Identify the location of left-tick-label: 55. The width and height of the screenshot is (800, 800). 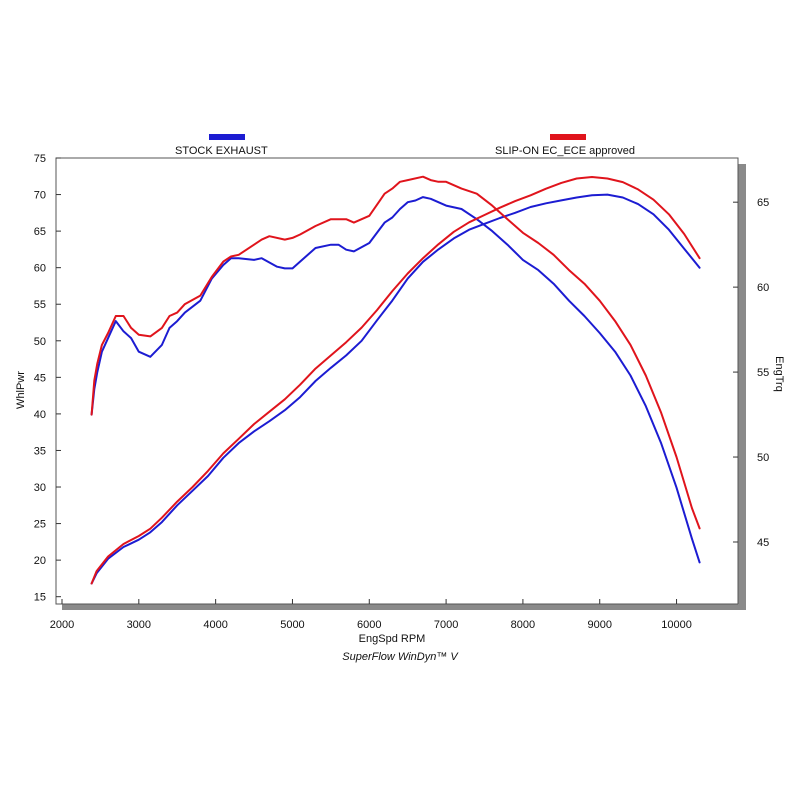
(40, 305).